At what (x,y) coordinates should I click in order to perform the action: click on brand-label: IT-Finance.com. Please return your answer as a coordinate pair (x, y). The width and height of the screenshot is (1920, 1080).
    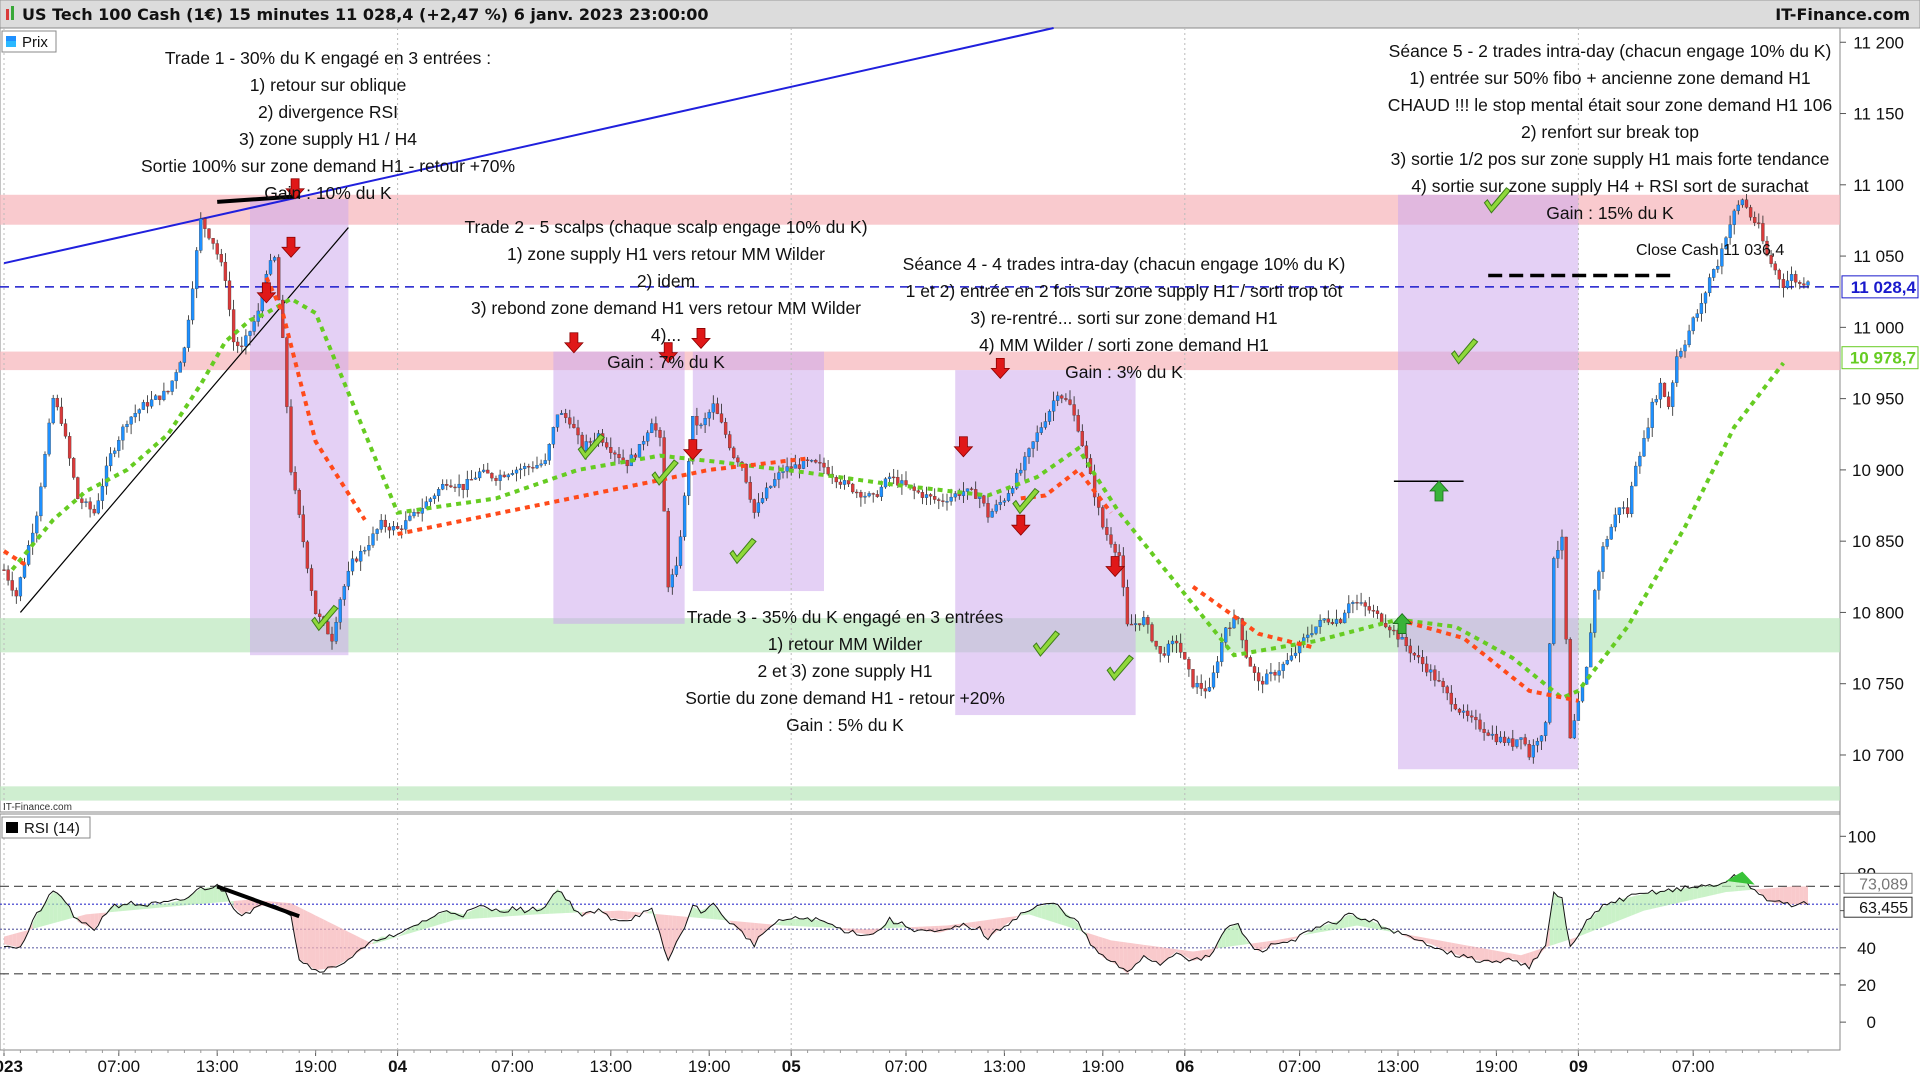
    Looking at the image, I should click on (1842, 14).